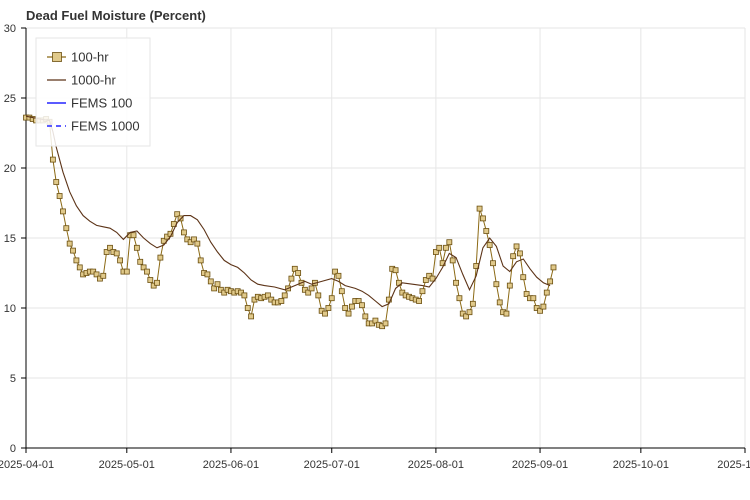  I want to click on x-tick-label: 2025-04-01, so click(27, 465).